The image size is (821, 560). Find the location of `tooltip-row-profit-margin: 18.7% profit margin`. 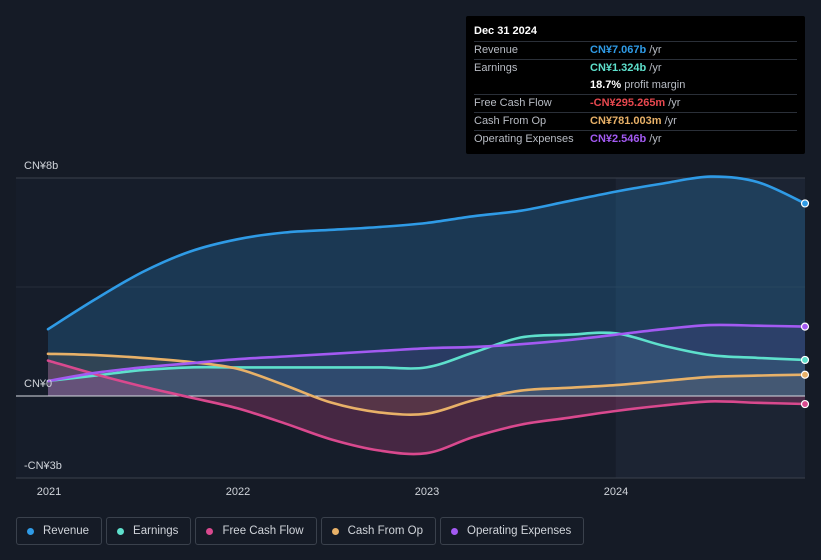

tooltip-row-profit-margin: 18.7% profit margin is located at coordinates (635, 85).